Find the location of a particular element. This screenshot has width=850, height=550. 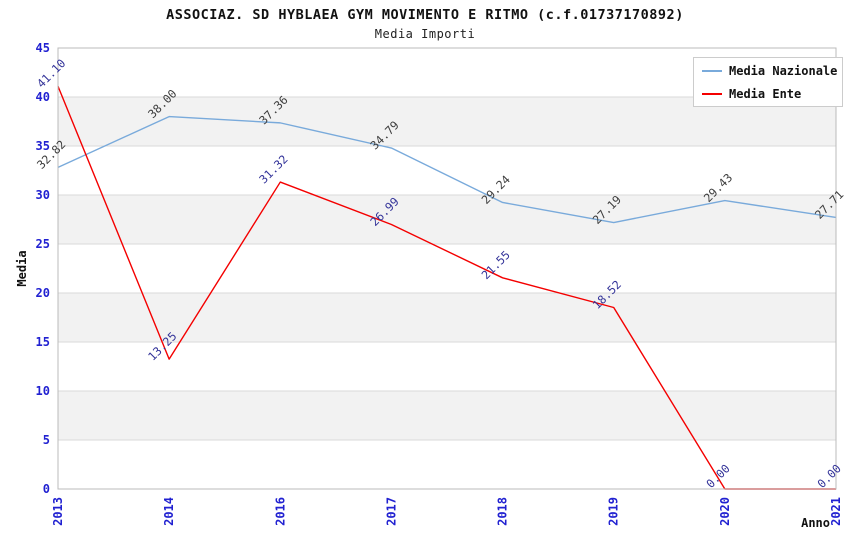

y-tick-label: 0 is located at coordinates (46, 489).